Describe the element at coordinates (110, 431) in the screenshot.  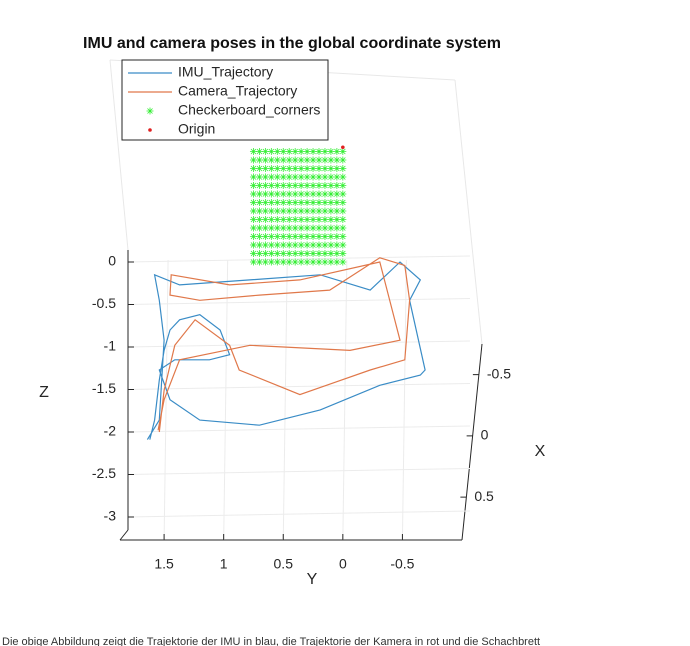
I see `z-tick-label: -2` at that location.